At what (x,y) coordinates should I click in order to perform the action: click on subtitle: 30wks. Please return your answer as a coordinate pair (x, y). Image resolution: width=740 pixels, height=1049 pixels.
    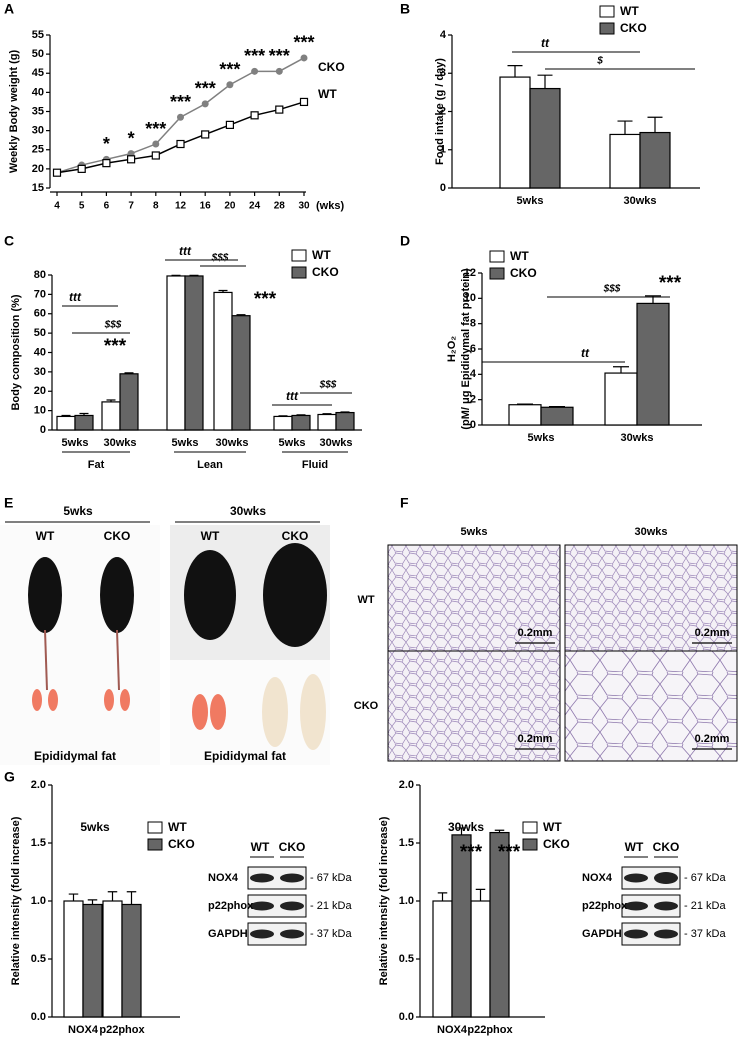
    Looking at the image, I should click on (466, 827).